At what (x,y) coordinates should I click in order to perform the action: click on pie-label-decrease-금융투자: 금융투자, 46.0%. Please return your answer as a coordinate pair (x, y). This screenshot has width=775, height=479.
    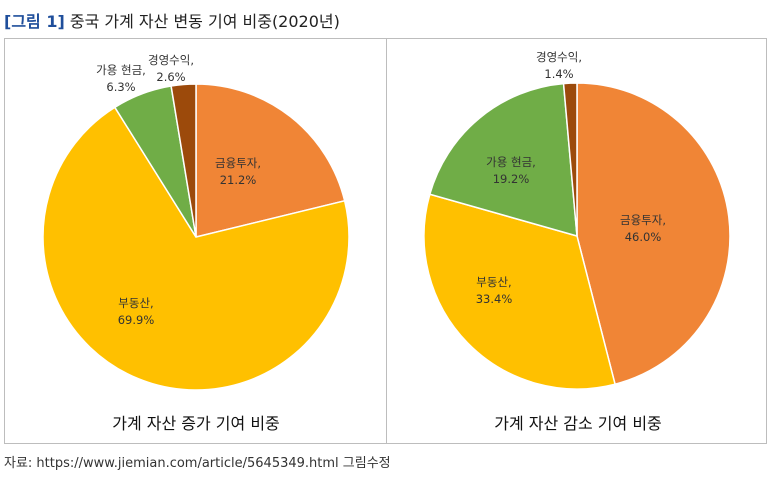
    Looking at the image, I should click on (643, 228).